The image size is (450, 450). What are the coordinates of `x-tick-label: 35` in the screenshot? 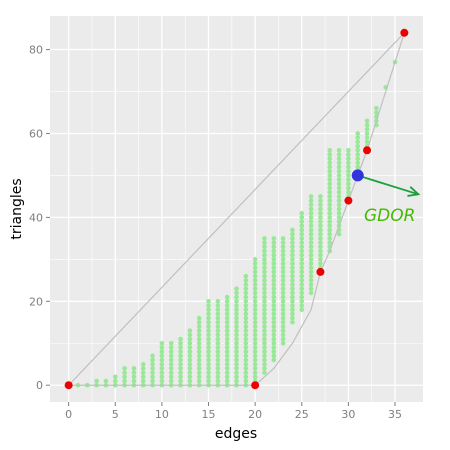 It's located at (395, 414).